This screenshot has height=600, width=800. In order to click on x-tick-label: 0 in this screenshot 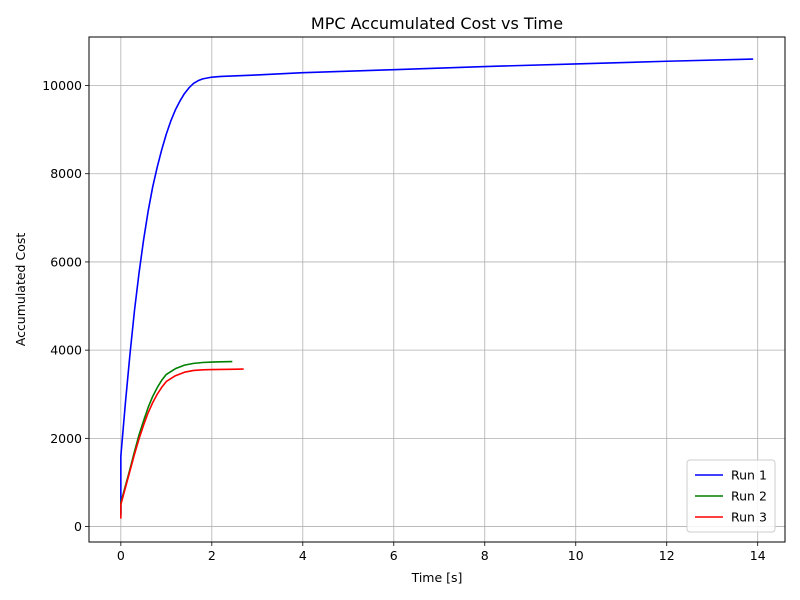, I will do `click(121, 555)`.